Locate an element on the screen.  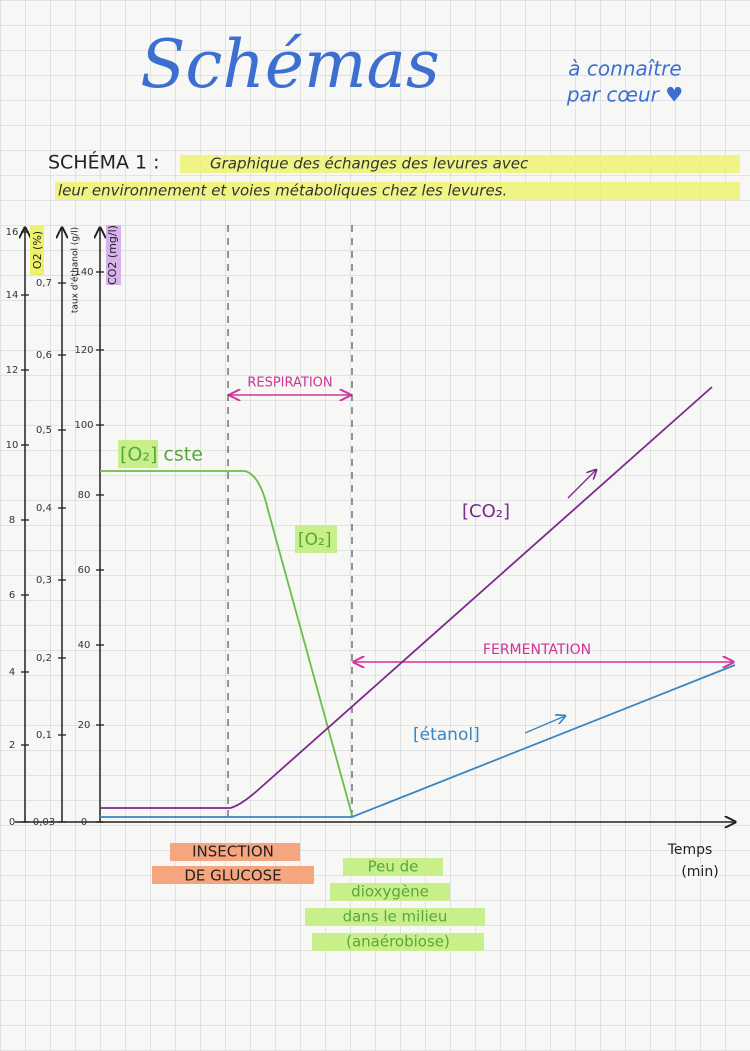
annotation: dioxygène is located at coordinates (390, 892).